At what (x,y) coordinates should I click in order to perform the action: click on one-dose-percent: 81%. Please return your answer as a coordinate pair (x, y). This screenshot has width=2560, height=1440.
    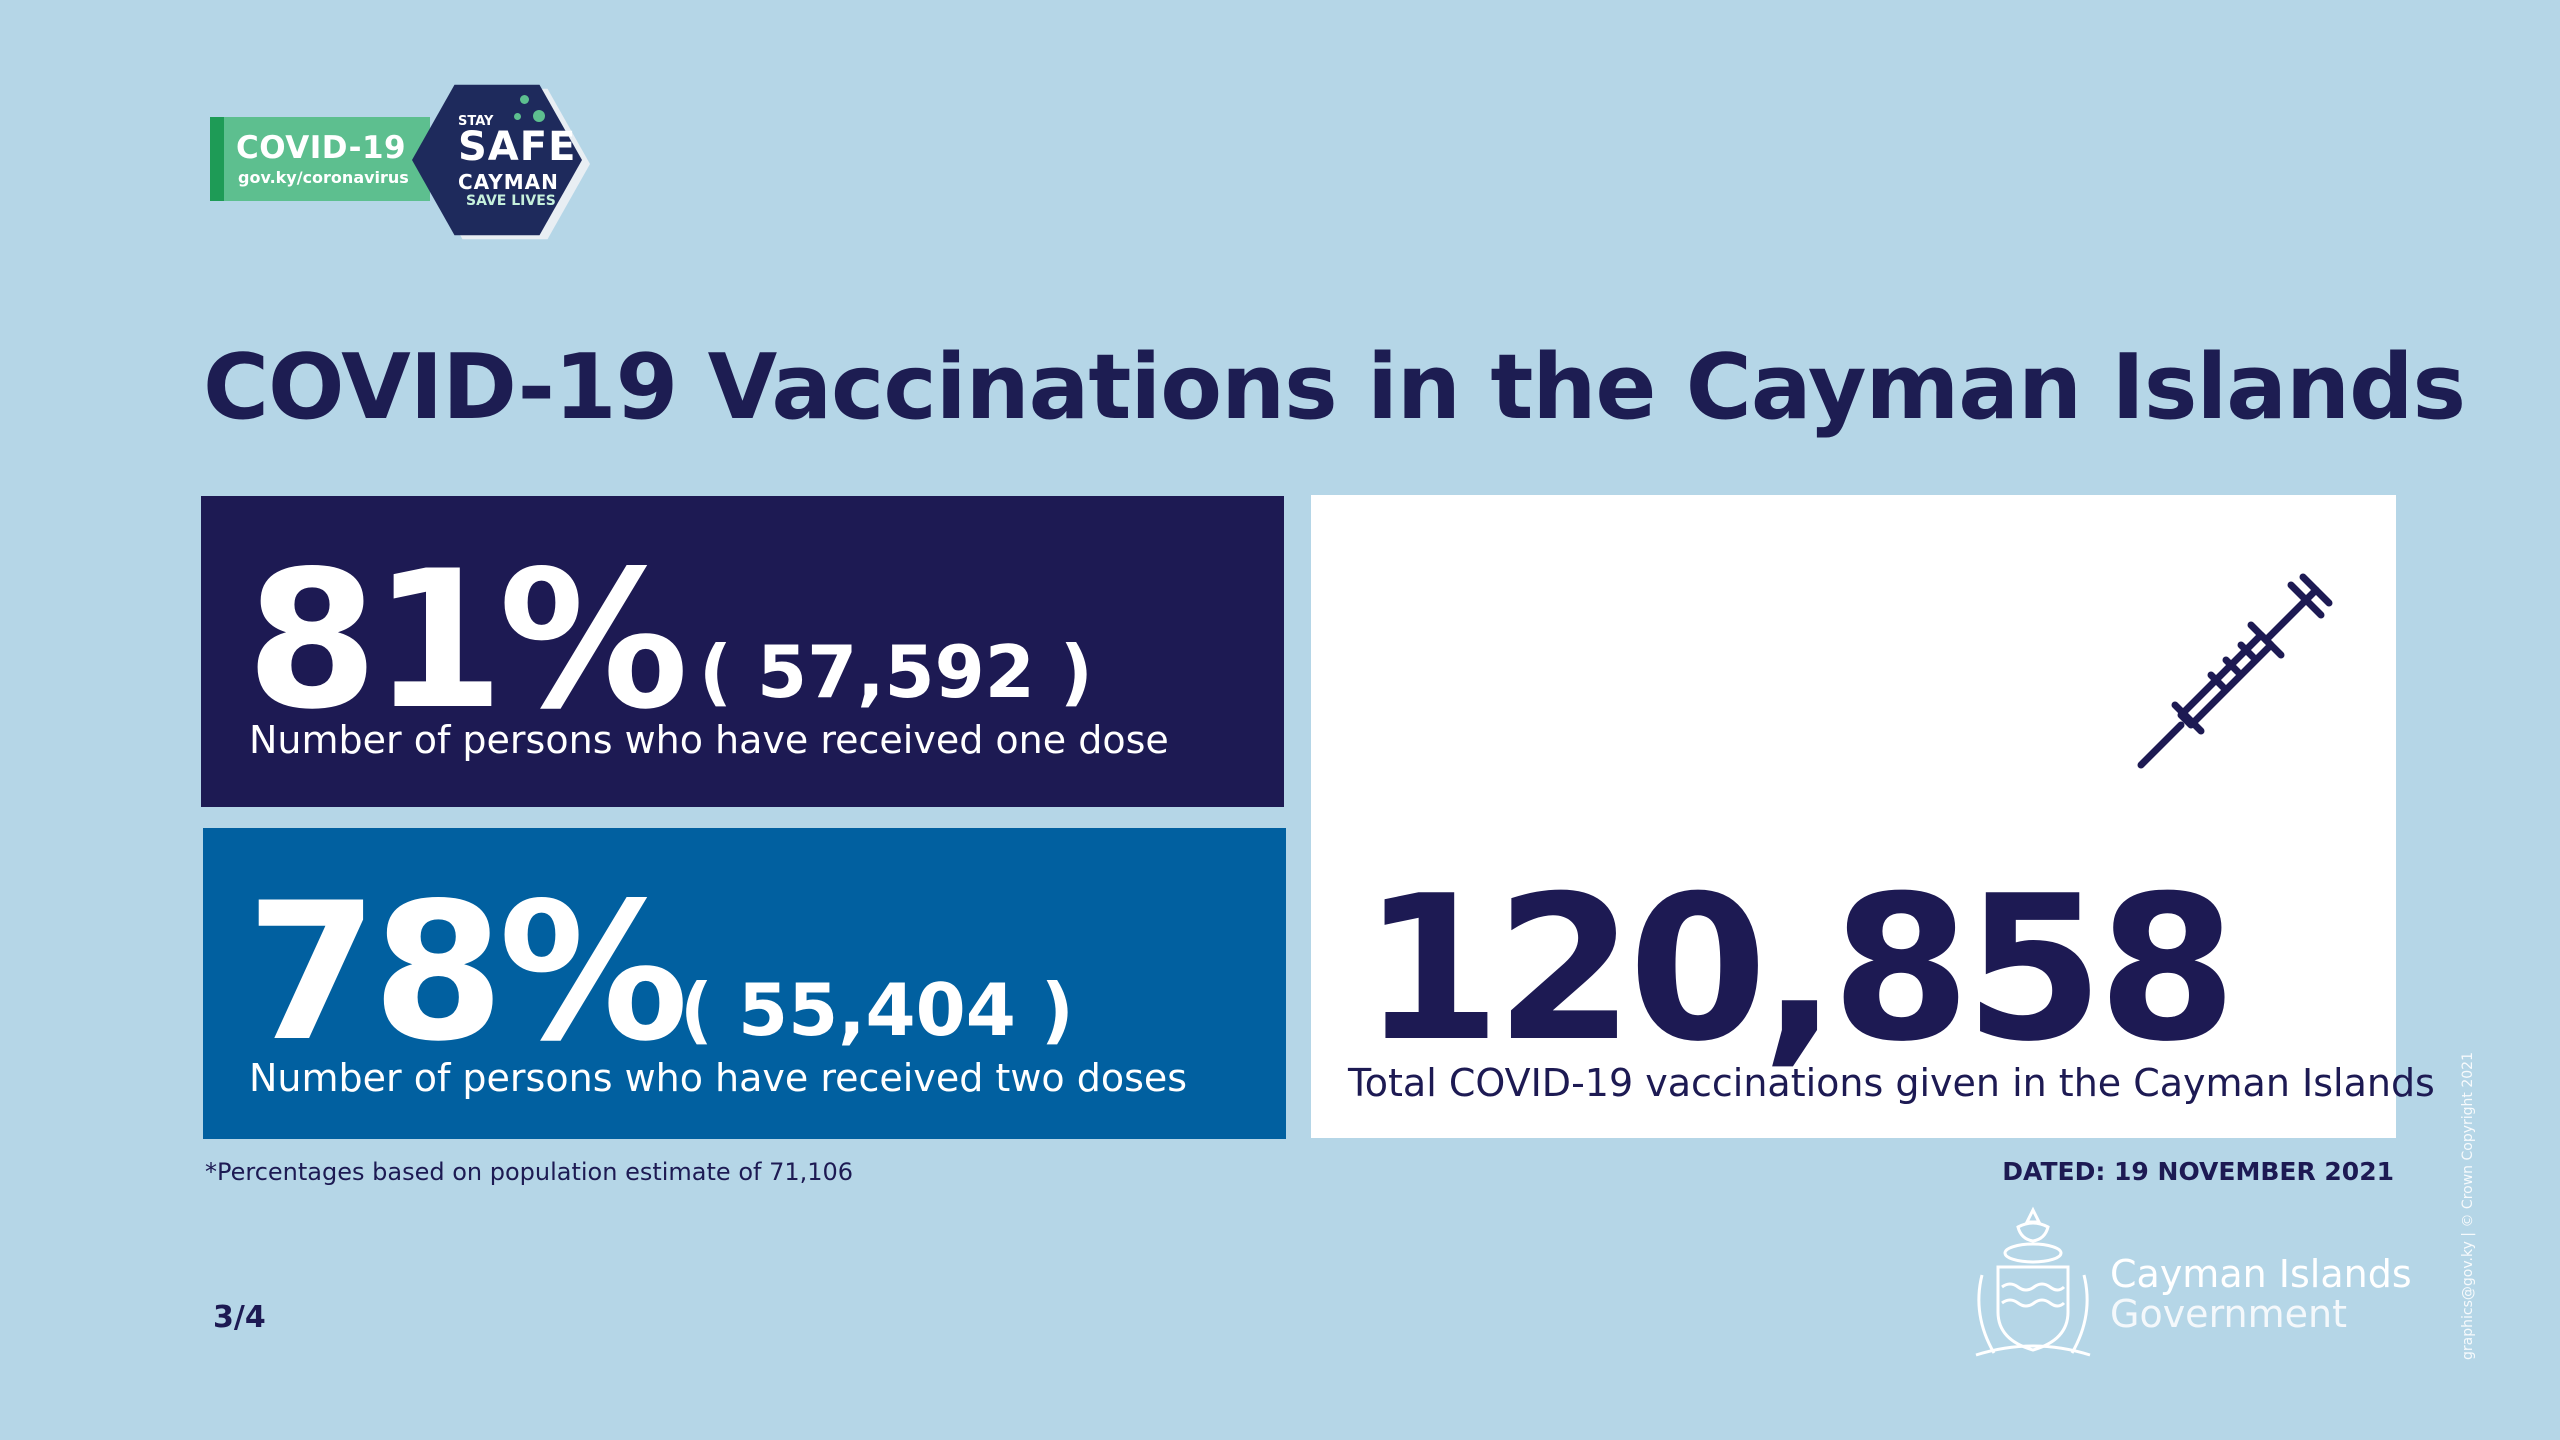
    Looking at the image, I should click on (467, 640).